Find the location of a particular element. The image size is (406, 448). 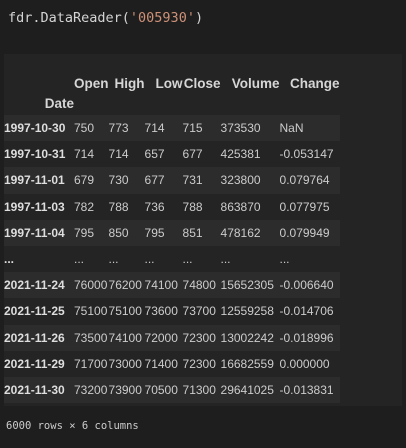

table-row: 1997-11-03 782 788 736 788 863870 0.077975 is located at coordinates (172, 206).